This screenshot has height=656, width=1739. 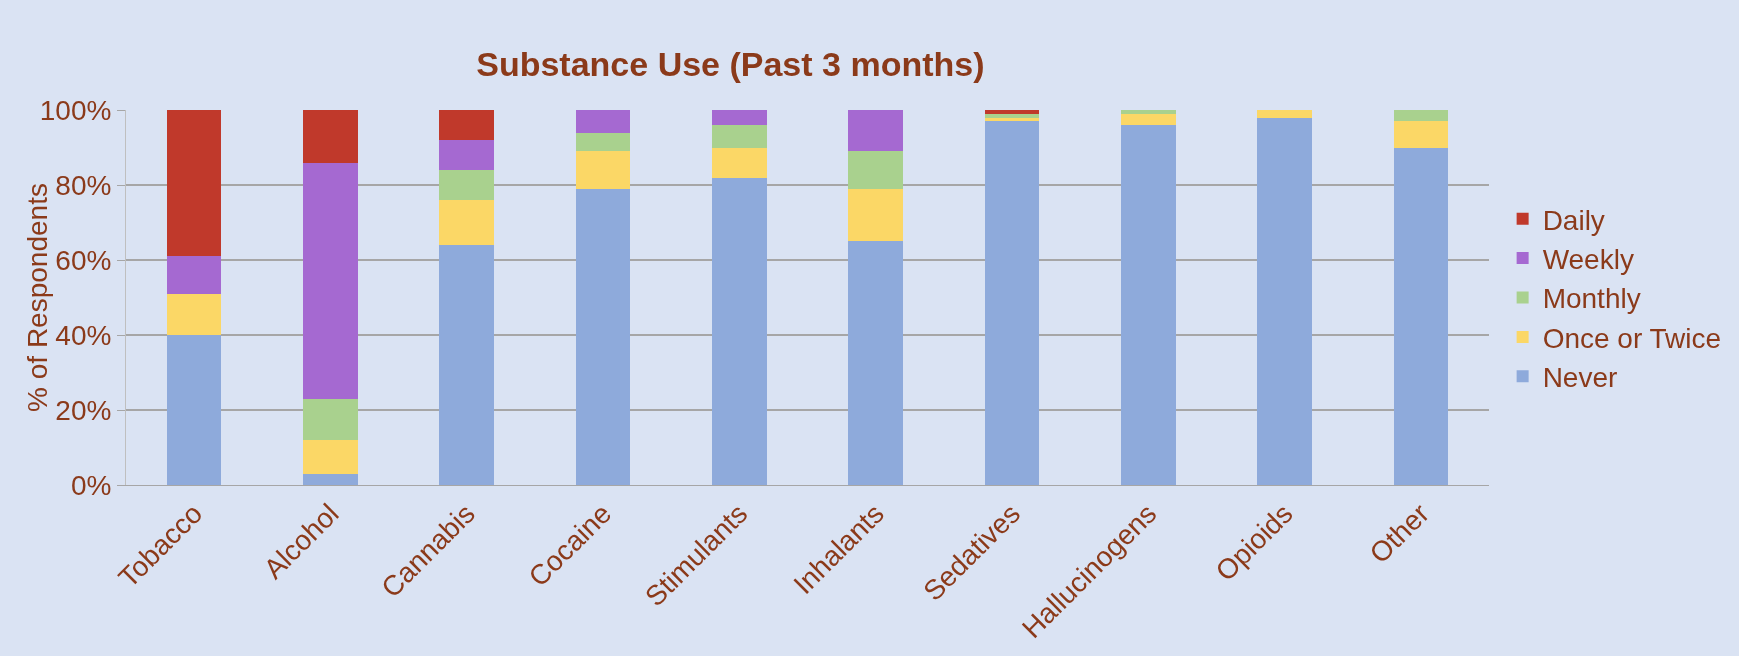 What do you see at coordinates (83, 260) in the screenshot?
I see `y-tick-label: 60%` at bounding box center [83, 260].